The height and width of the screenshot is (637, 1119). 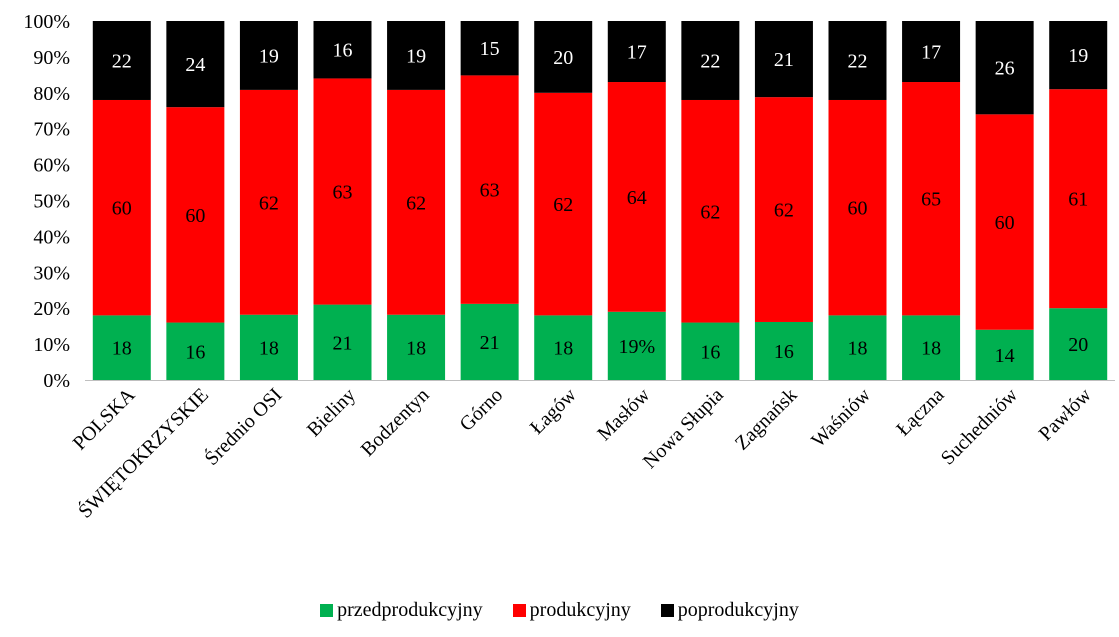 I want to click on y-tick-label: 0%, so click(x=56, y=381).